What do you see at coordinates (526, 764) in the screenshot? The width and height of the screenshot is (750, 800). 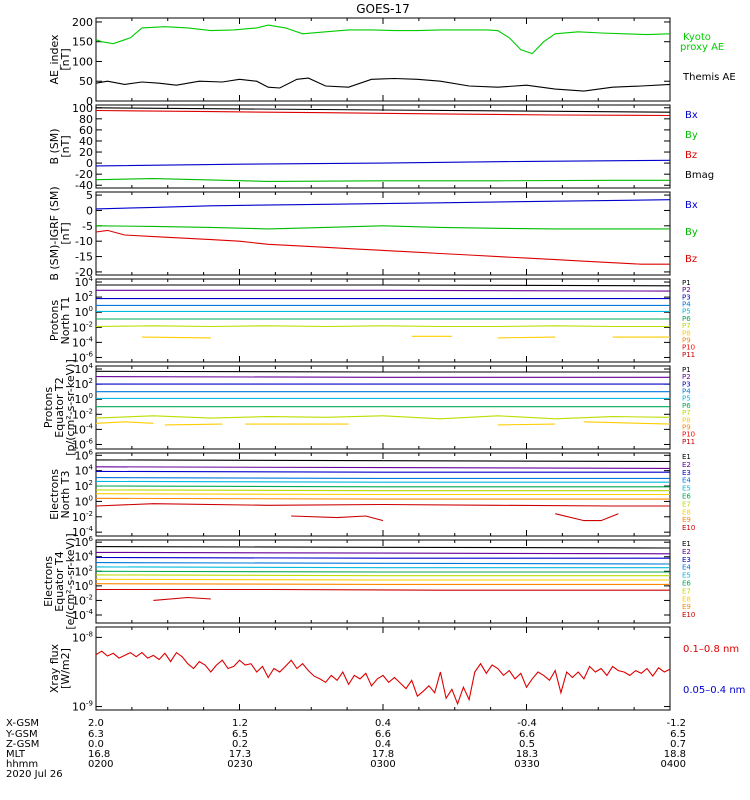 I see `table-cell: 0330` at bounding box center [526, 764].